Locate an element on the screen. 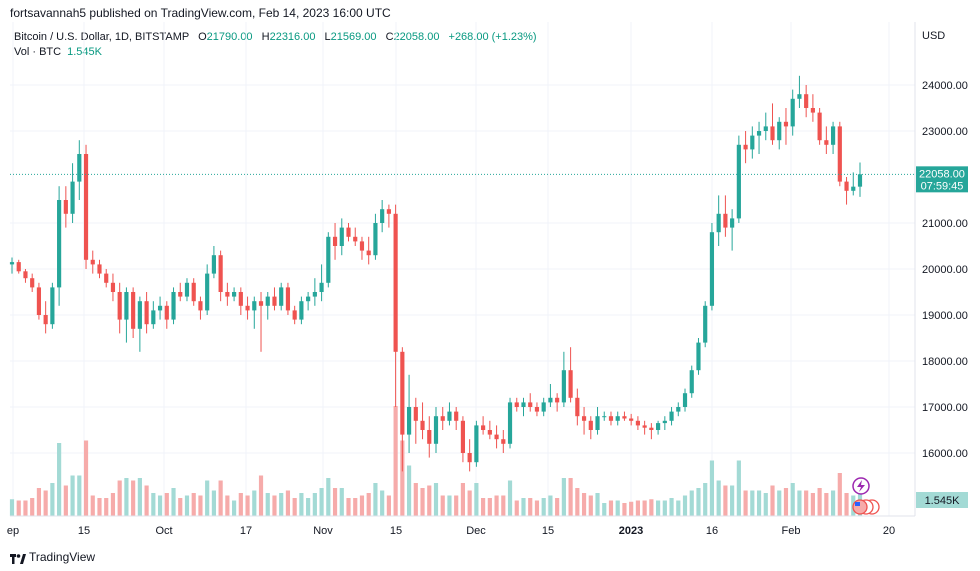 This screenshot has width=980, height=571. time-tick-label: Oct is located at coordinates (163, 531).